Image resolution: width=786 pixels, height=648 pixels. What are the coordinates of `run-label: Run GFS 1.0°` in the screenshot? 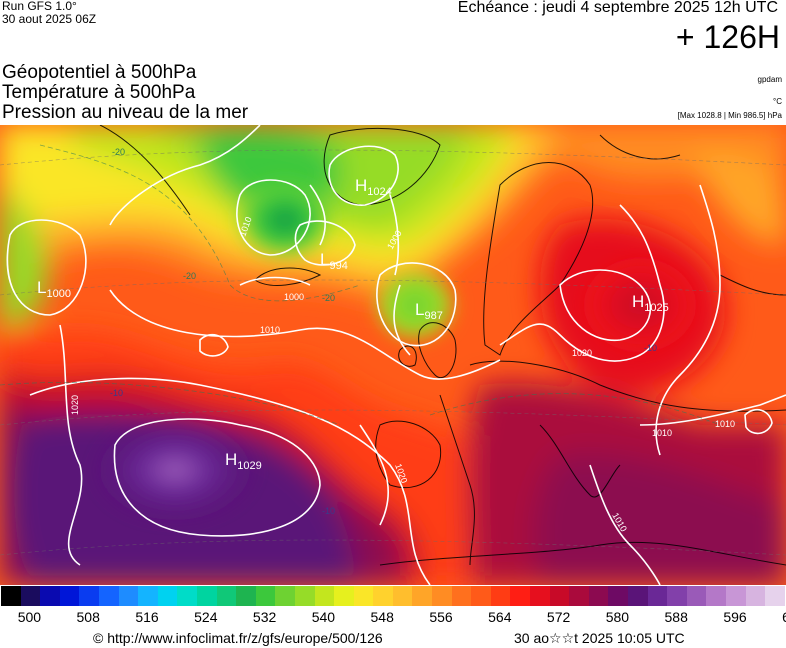 It's located at (39, 6).